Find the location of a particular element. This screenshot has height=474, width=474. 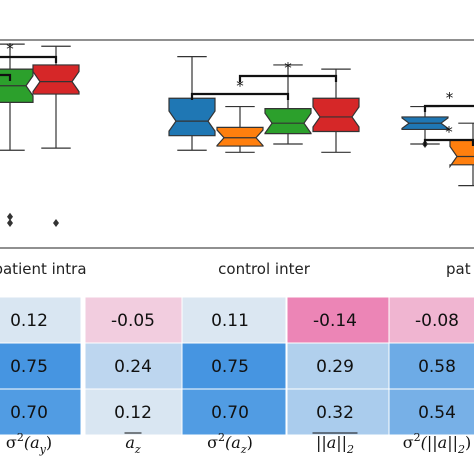

heatmap-cell-0-1: -0.05 is located at coordinates (137, 320).